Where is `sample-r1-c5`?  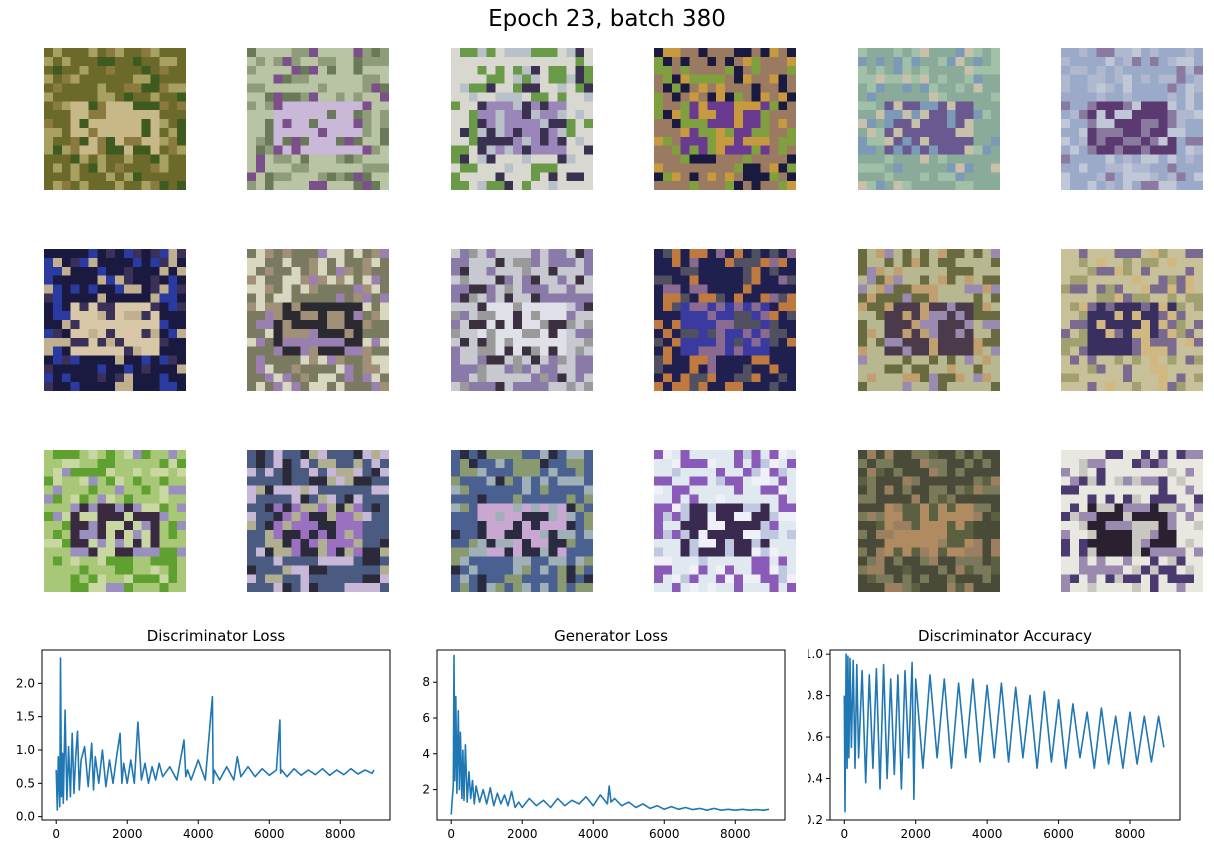 sample-r1-c5 is located at coordinates (929, 119).